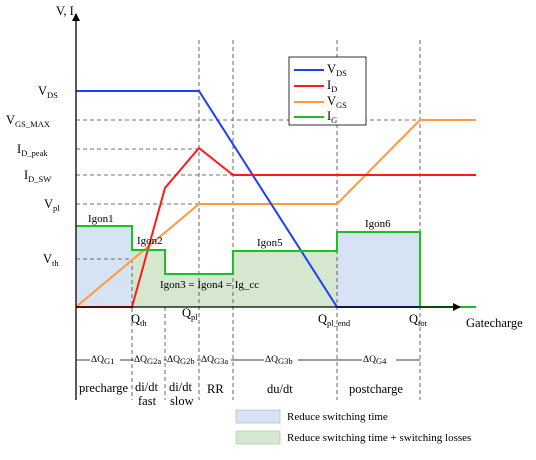 This screenshot has width=536, height=460. I want to click on legend: VDS ID VGS IG, so click(327, 91).